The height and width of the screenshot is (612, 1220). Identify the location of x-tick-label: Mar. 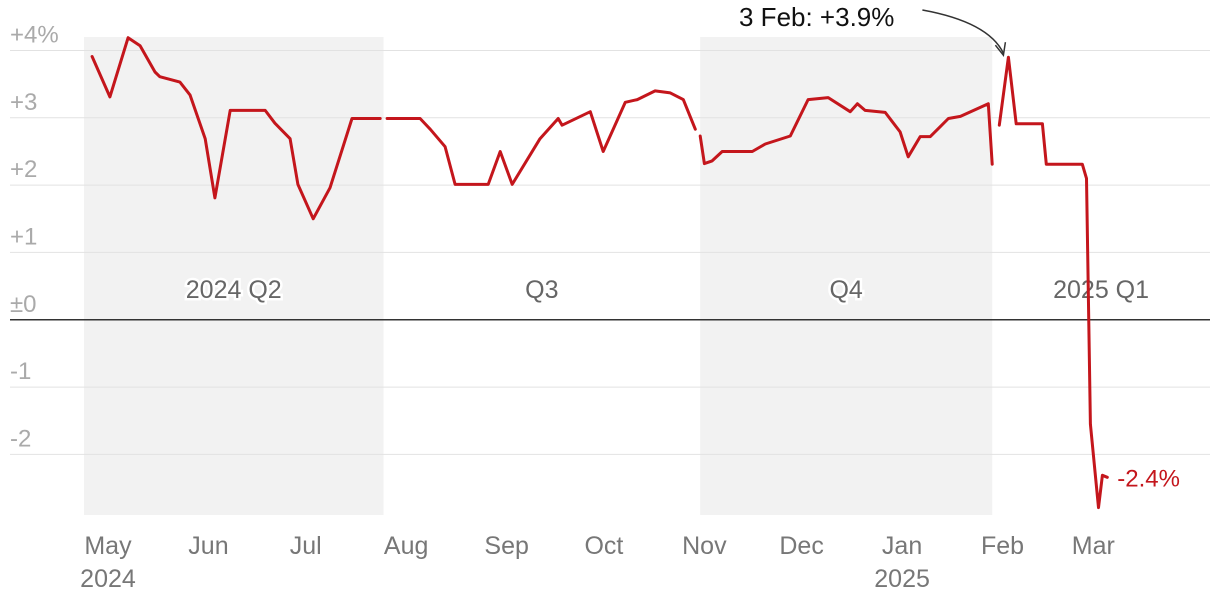
(1093, 546).